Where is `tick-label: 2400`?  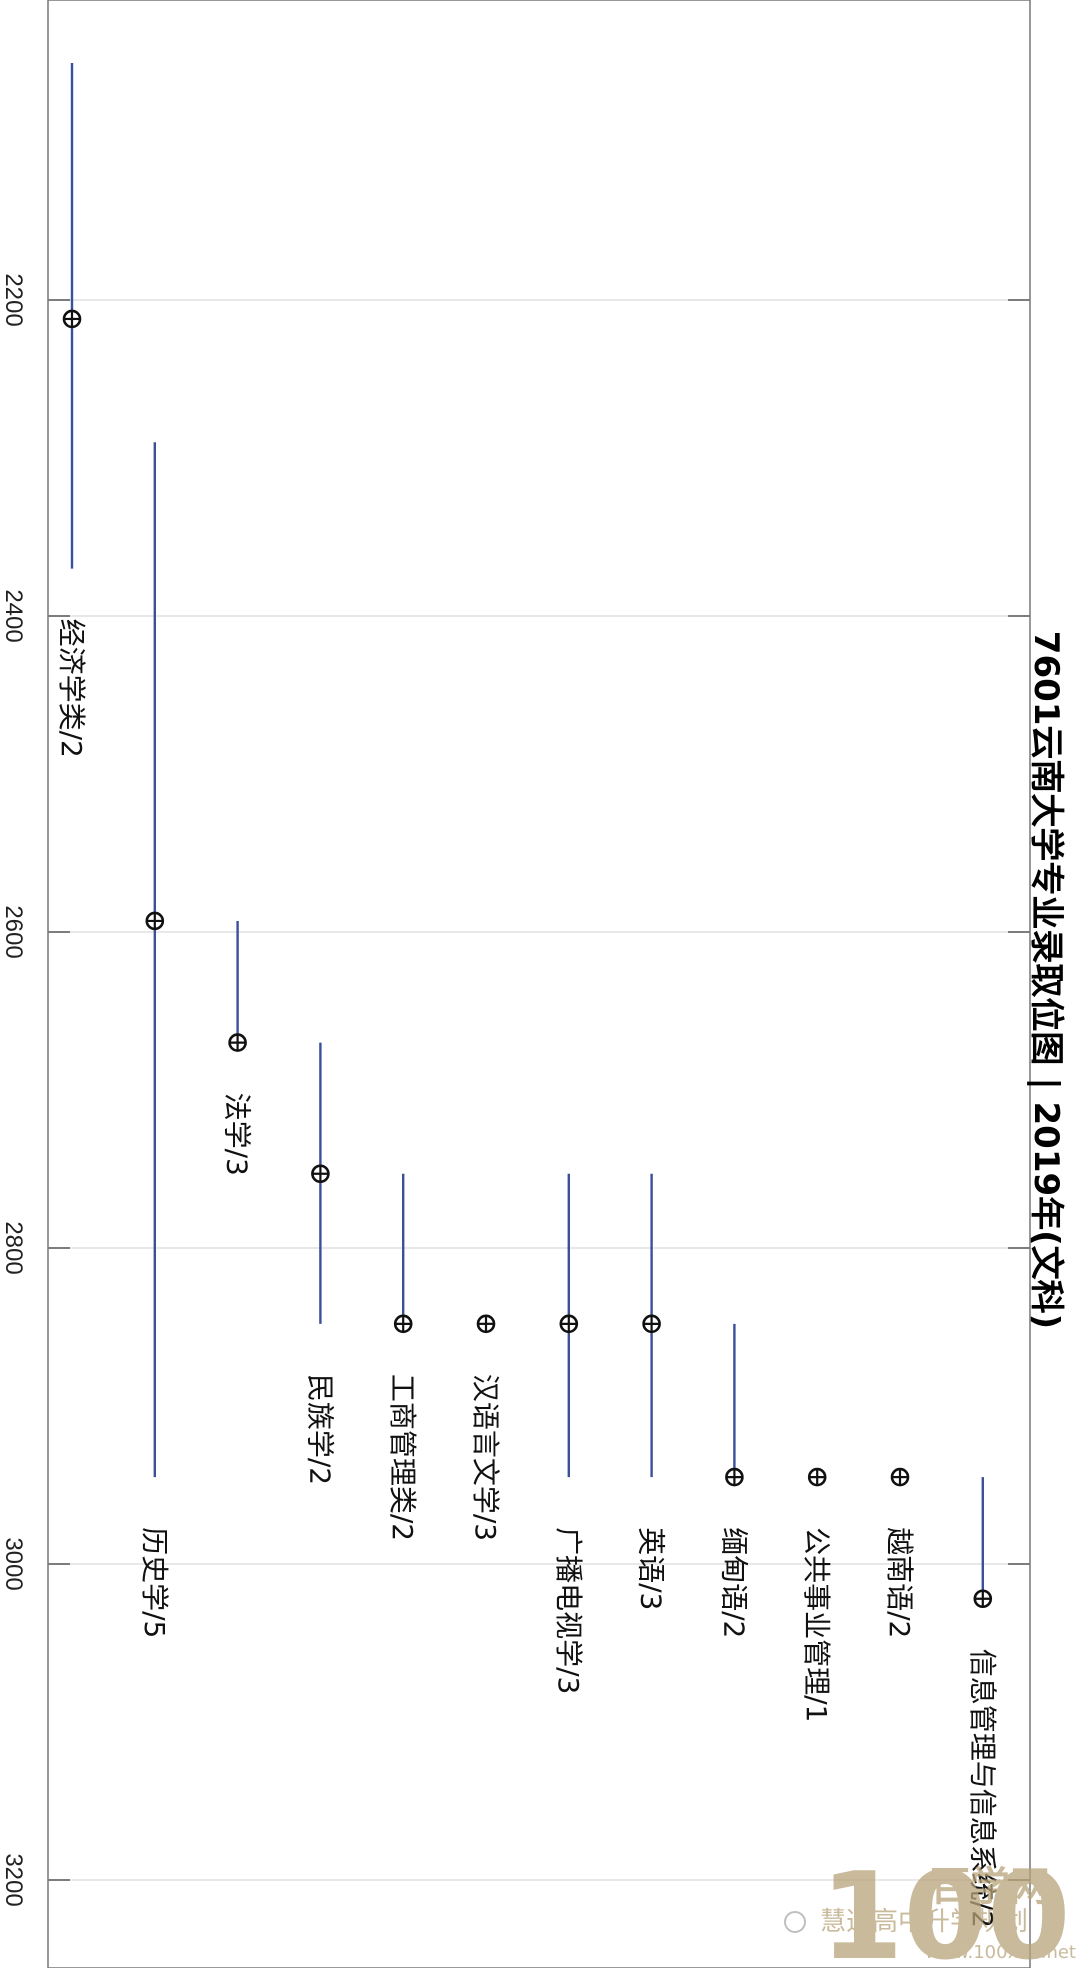 tick-label: 2400 is located at coordinates (13, 615).